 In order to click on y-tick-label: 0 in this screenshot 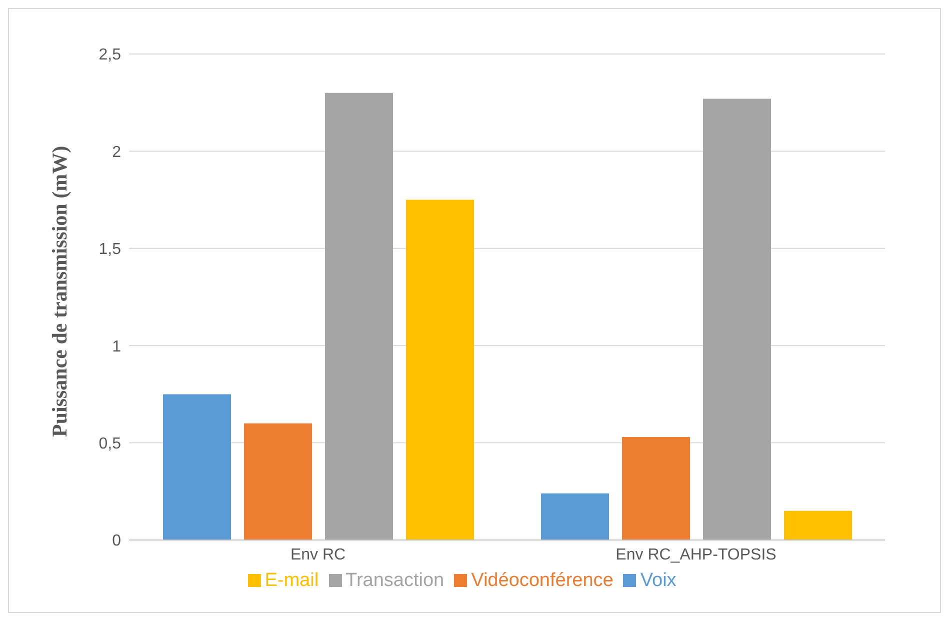, I will do `click(117, 541)`.